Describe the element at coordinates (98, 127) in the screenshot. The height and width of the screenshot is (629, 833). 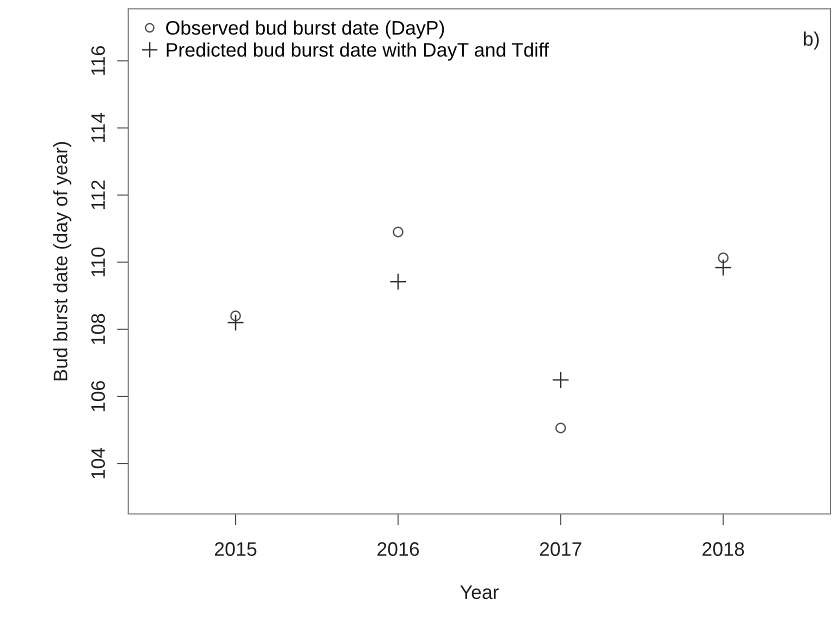
I see `y-tick-label: 114` at that location.